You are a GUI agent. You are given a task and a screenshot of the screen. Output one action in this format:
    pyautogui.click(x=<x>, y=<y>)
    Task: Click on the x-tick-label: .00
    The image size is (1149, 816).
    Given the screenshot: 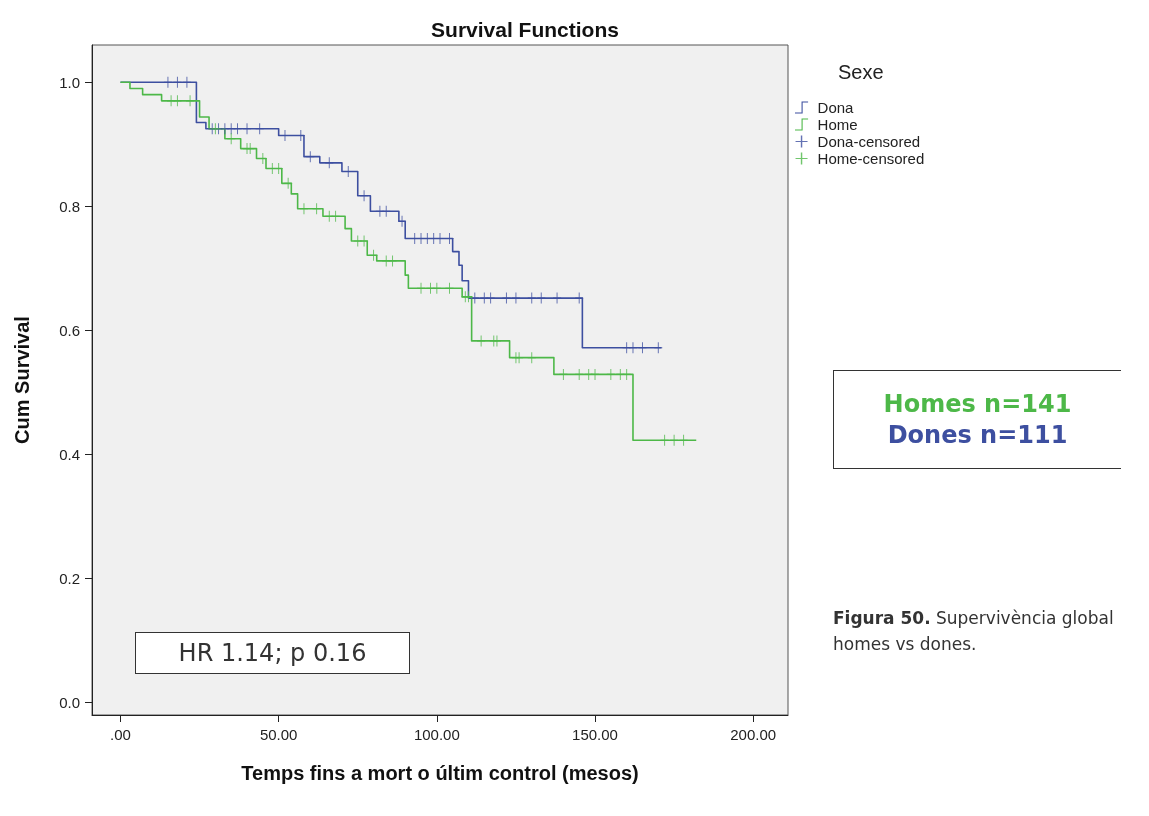 What is the action you would take?
    pyautogui.click(x=120, y=734)
    